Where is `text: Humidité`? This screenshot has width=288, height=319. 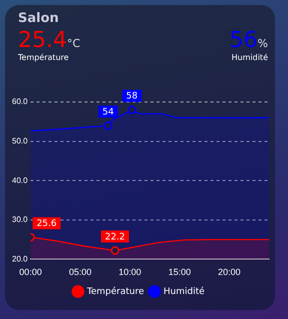 text: Humidité is located at coordinates (249, 57).